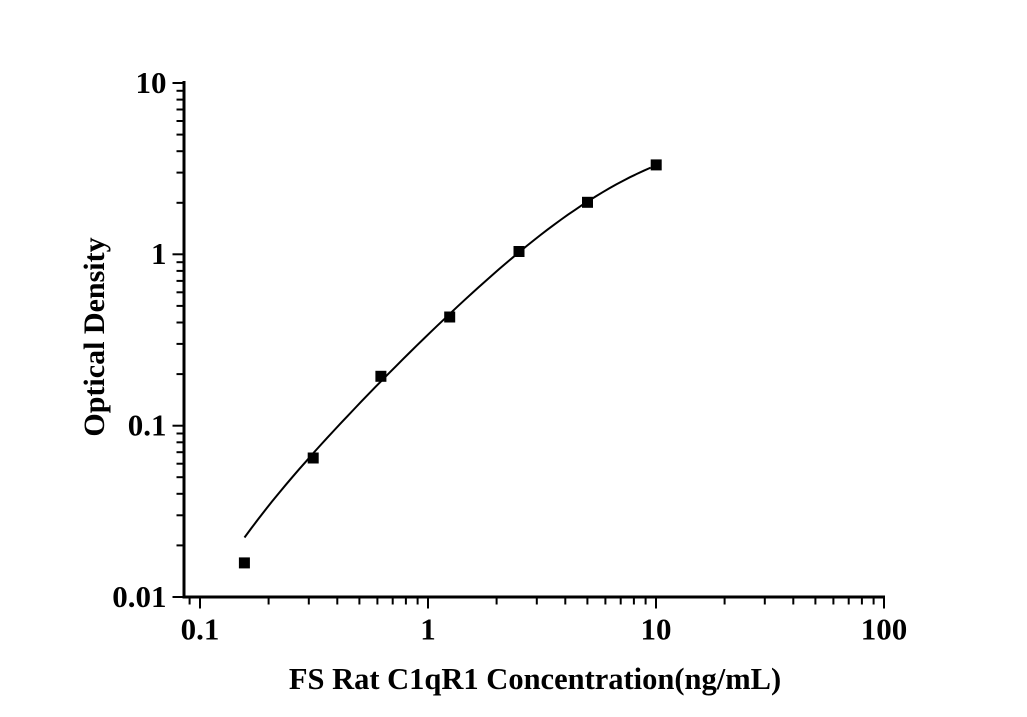 The image size is (1027, 717). I want to click on svg-text: 0.01, so click(139, 596).